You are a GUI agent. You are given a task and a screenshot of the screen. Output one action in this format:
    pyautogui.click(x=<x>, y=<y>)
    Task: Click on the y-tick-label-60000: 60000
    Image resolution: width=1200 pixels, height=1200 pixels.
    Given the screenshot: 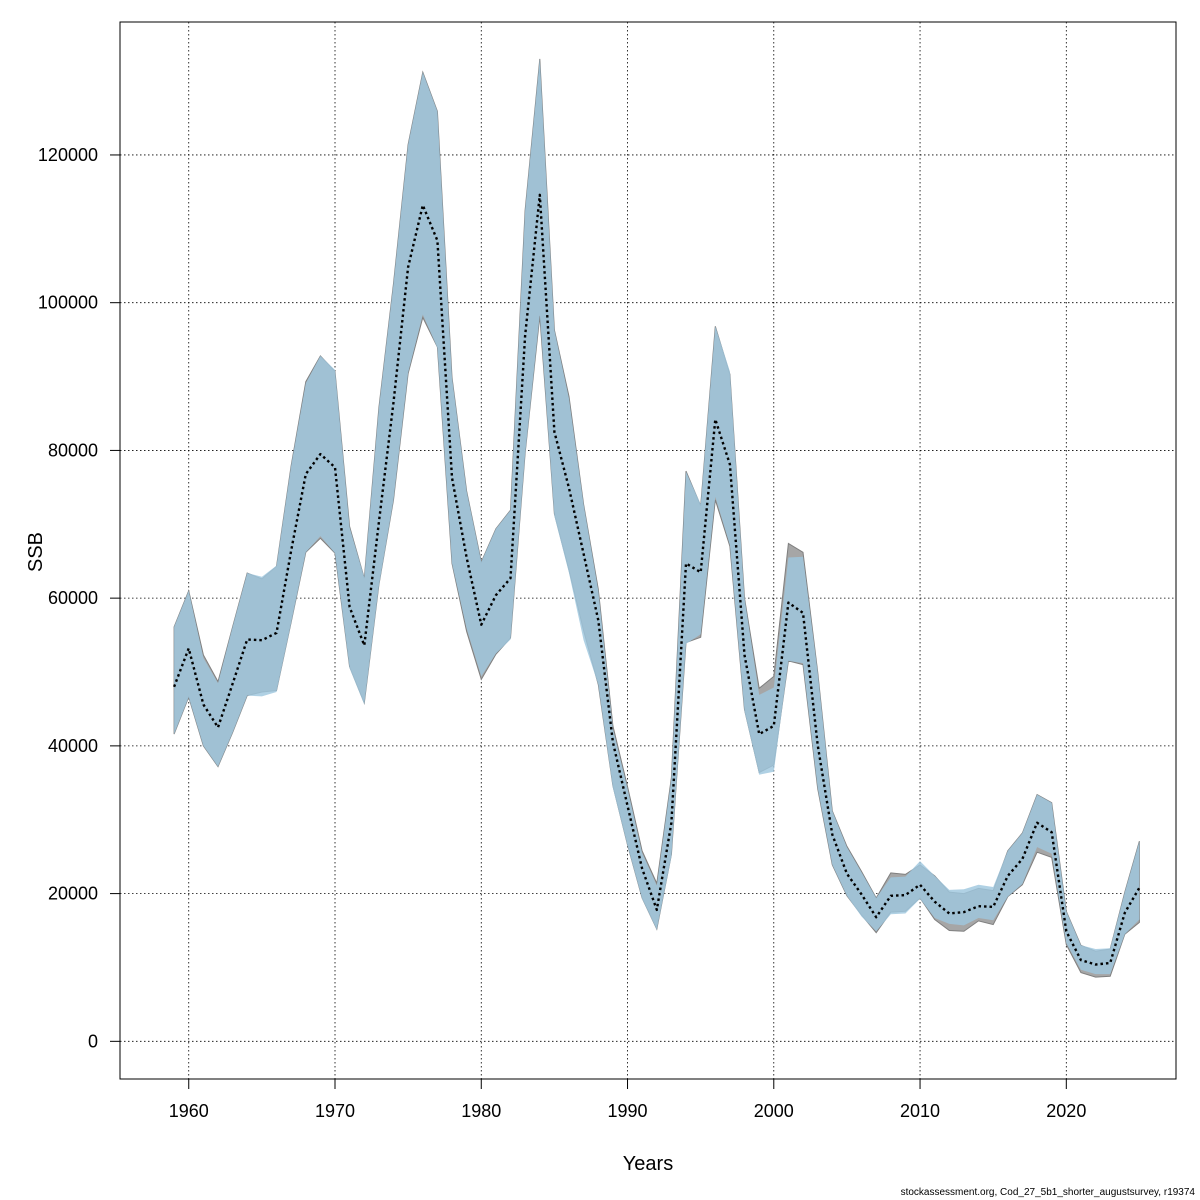 What is the action you would take?
    pyautogui.click(x=73, y=598)
    